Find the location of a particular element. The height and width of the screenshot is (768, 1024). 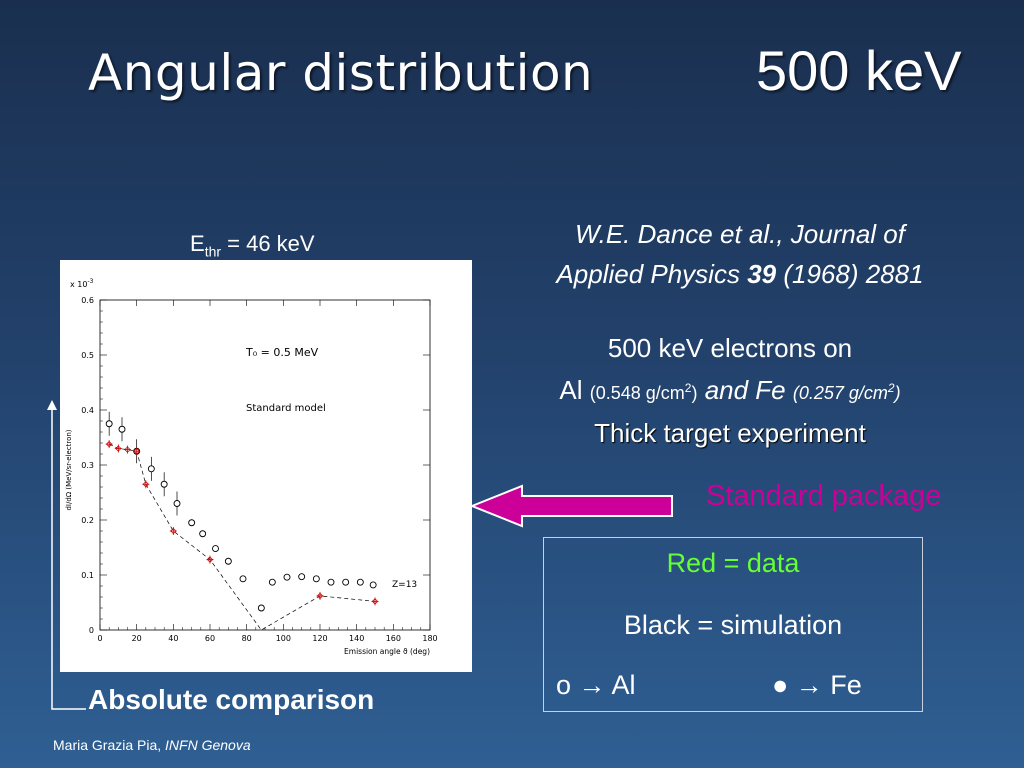

desc-line-2: Al (0.548 g/cm2) and Fe (0.257 g/cm2) is located at coordinates (730, 390).